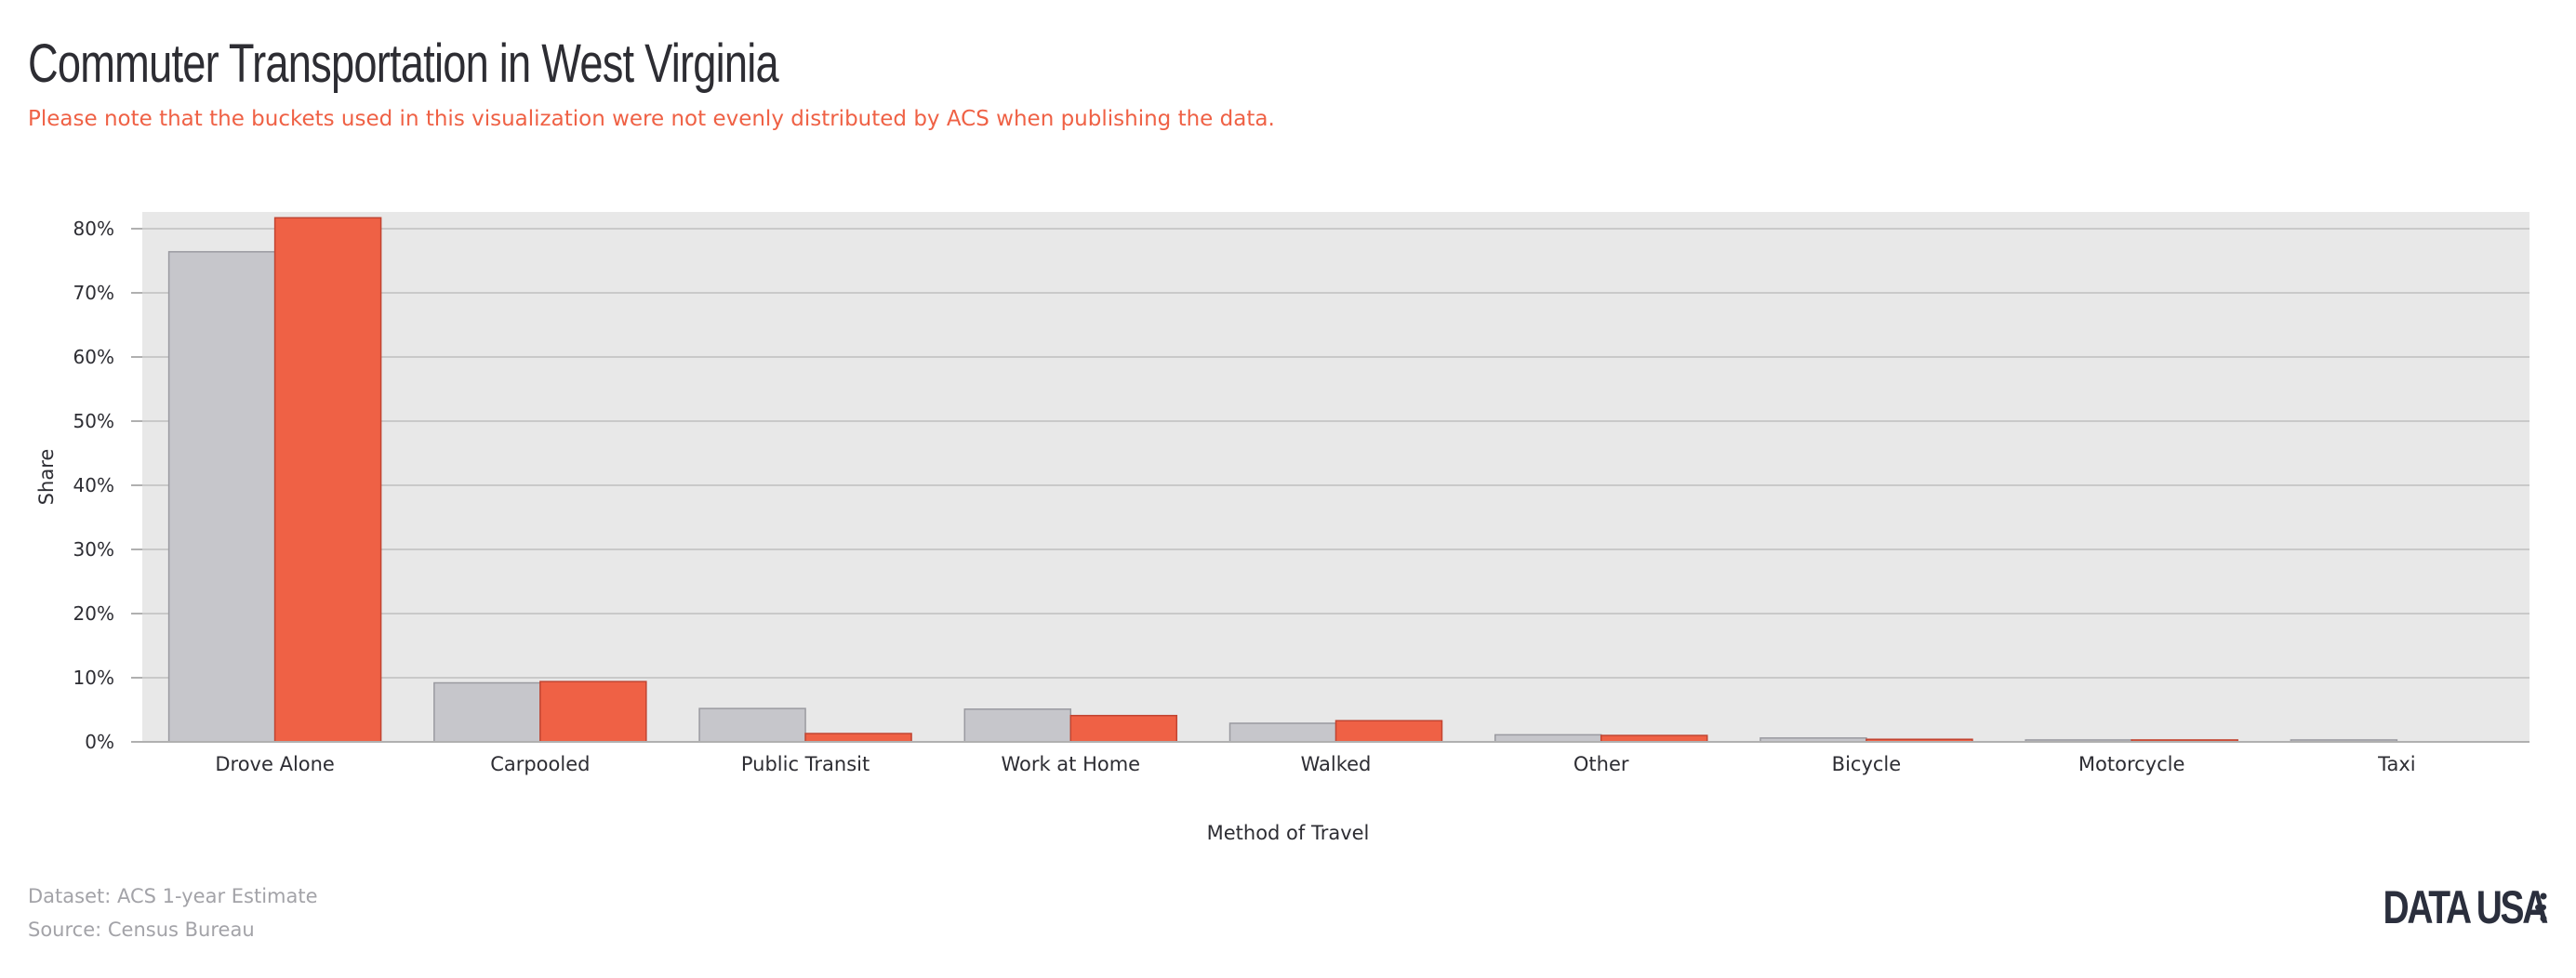 The width and height of the screenshot is (2576, 978). What do you see at coordinates (1654, 738) in the screenshot?
I see `bar-red-other` at bounding box center [1654, 738].